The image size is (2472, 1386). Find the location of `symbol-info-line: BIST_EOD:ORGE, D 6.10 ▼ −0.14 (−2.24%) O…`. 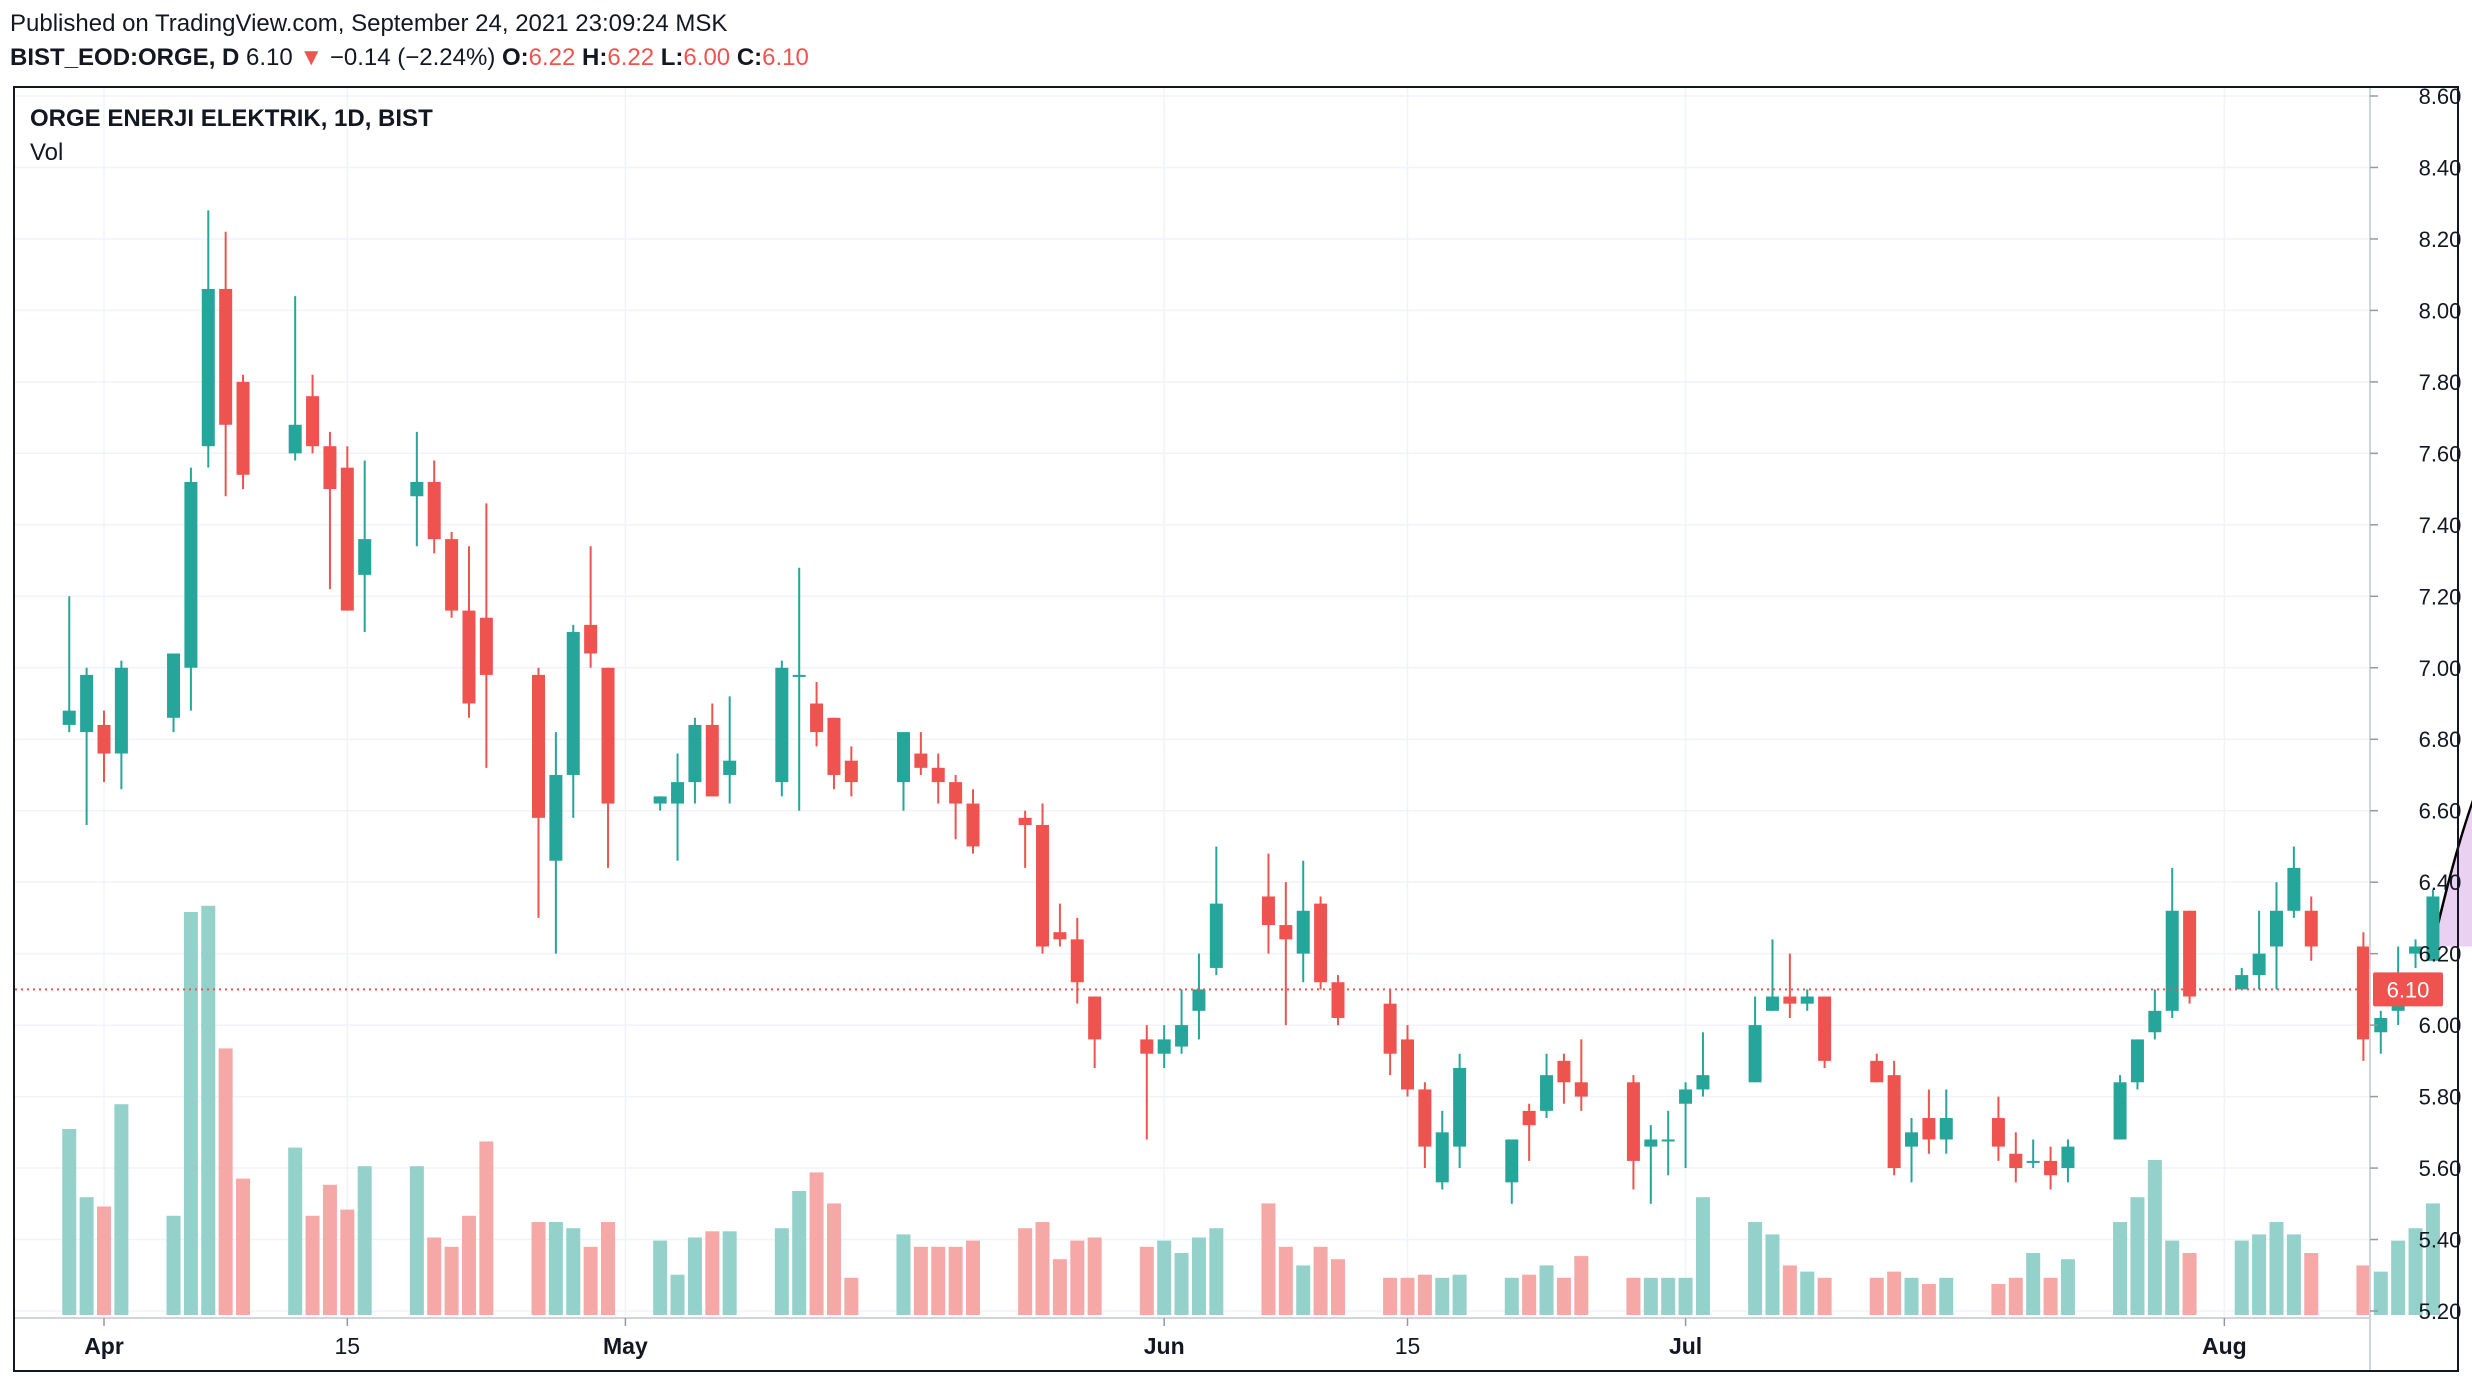

symbol-info-line: BIST_EOD:ORGE, D 6.10 ▼ −0.14 (−2.24%) O… is located at coordinates (409, 58).